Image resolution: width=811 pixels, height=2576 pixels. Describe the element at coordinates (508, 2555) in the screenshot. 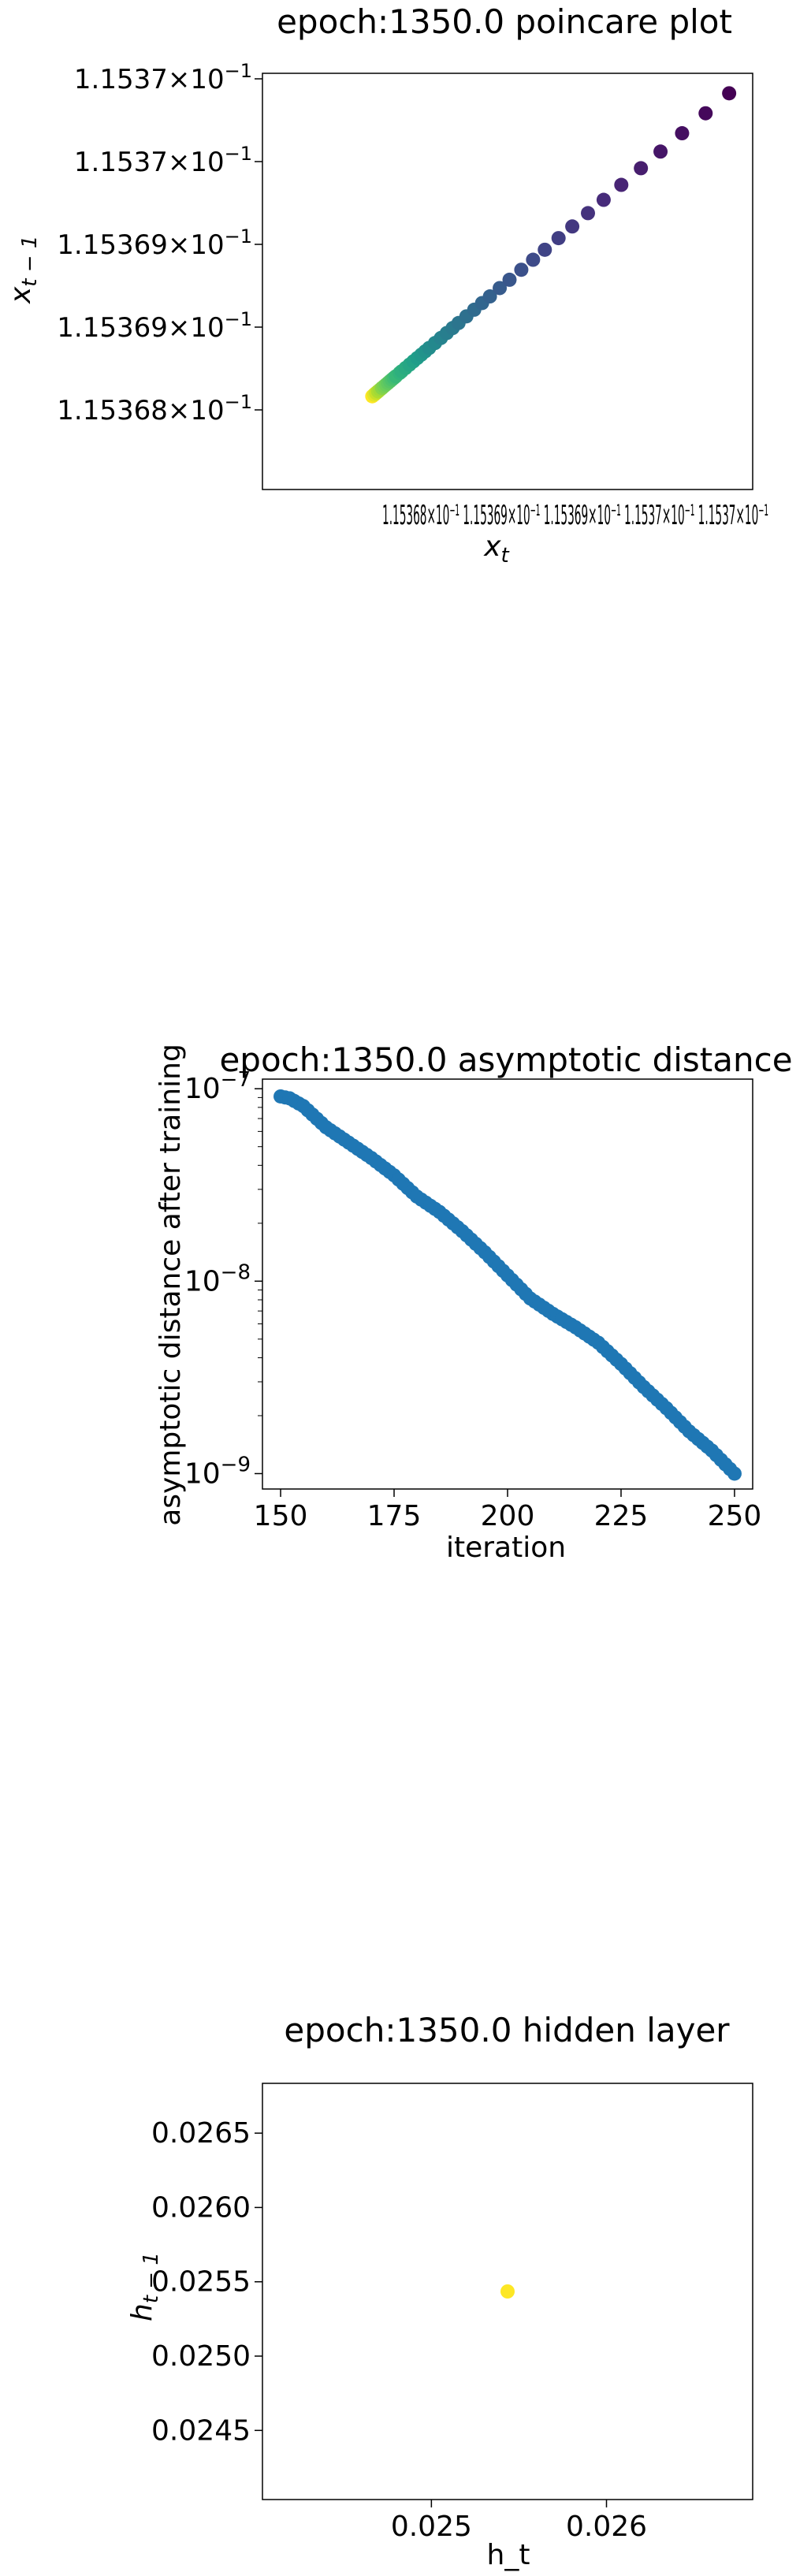

I see `hidden-x-axis-label: h_t` at that location.